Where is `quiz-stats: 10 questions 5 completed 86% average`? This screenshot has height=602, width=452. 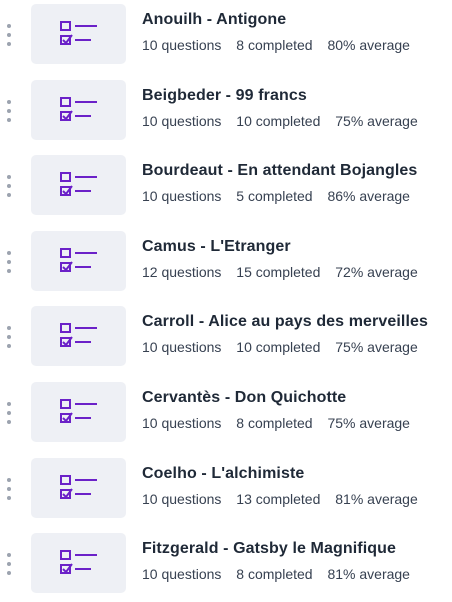 quiz-stats: 10 questions 5 completed 86% average is located at coordinates (276, 196).